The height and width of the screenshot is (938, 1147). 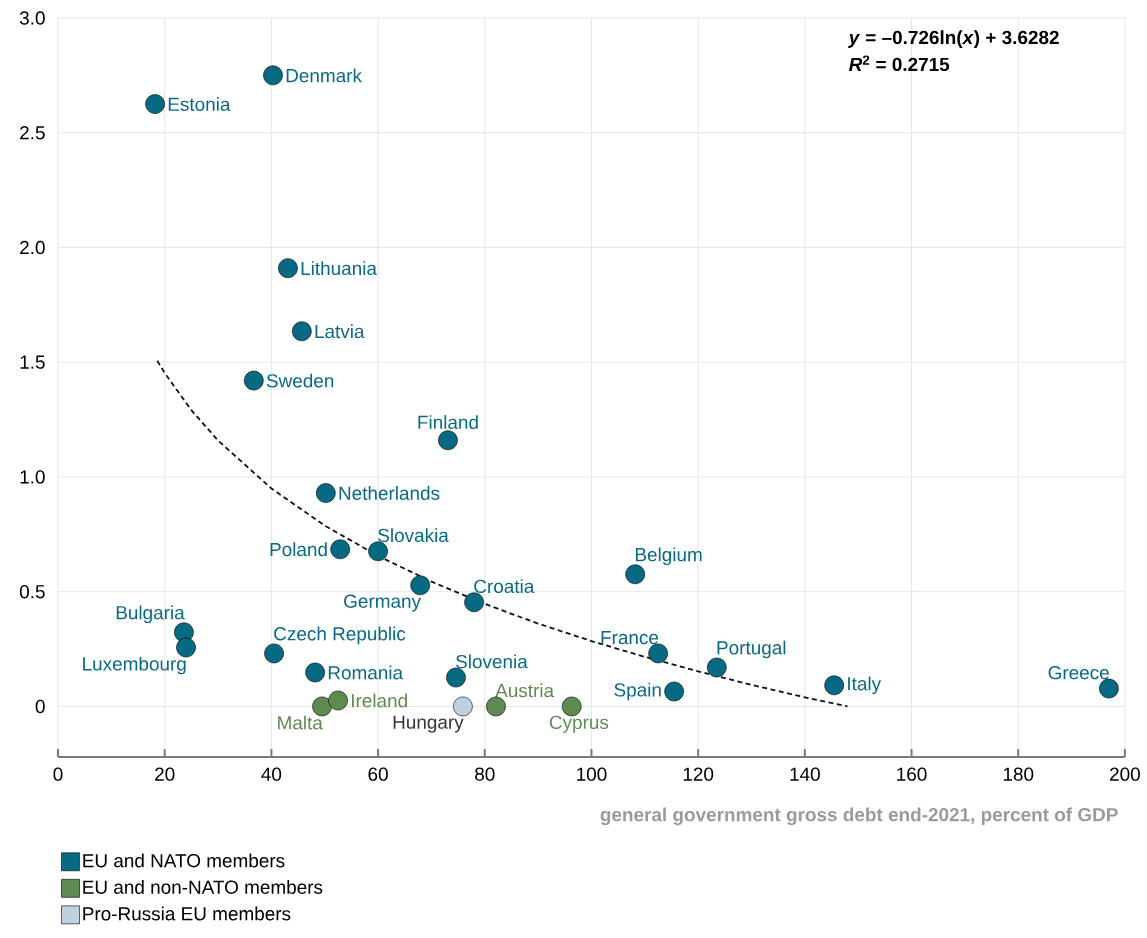 I want to click on x-tick-label: 60, so click(x=378, y=774).